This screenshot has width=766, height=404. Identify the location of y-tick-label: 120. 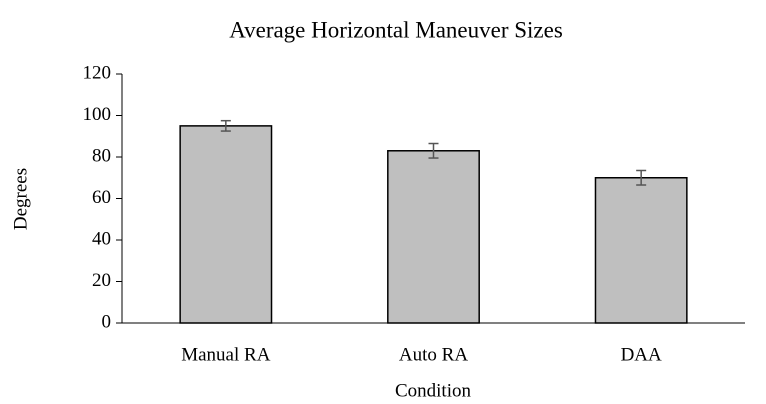
(97, 72).